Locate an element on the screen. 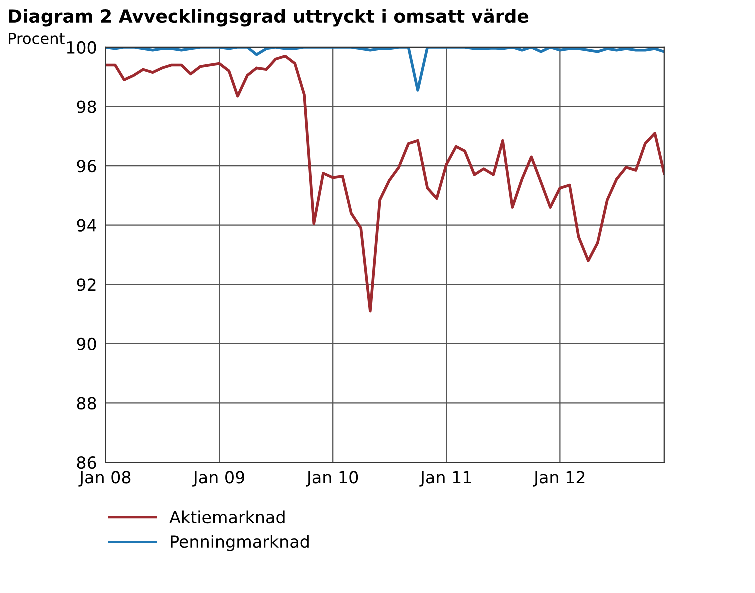 Image resolution: width=755 pixels, height=593 pixels. x-tick-label: Jan 12 is located at coordinates (559, 479).